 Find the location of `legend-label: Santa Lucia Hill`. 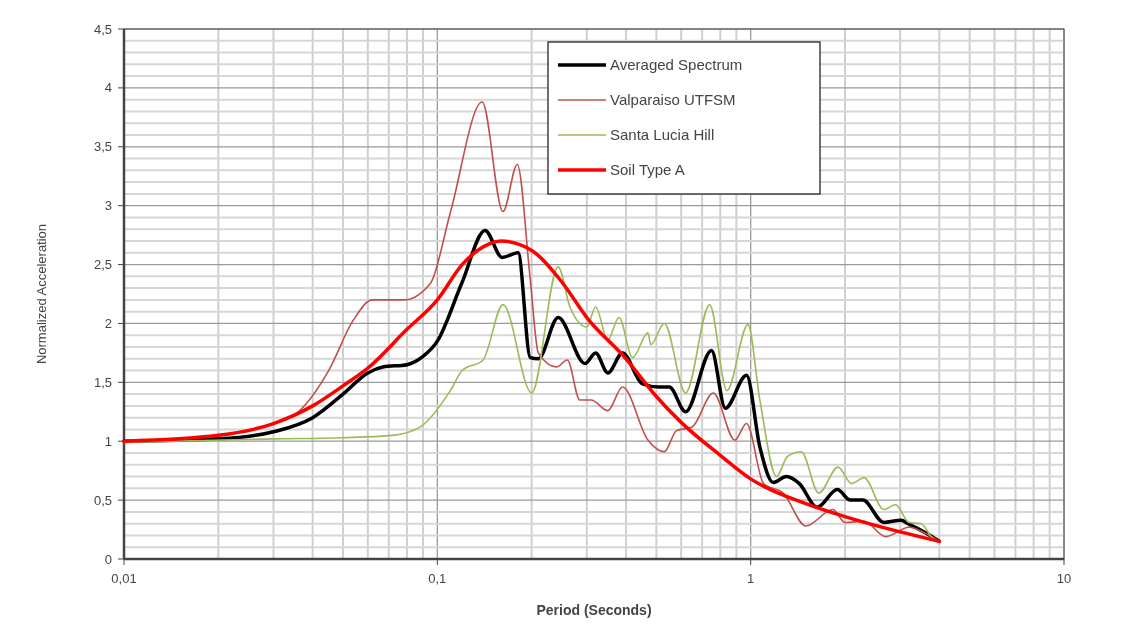

legend-label: Santa Lucia Hill is located at coordinates (662, 134).